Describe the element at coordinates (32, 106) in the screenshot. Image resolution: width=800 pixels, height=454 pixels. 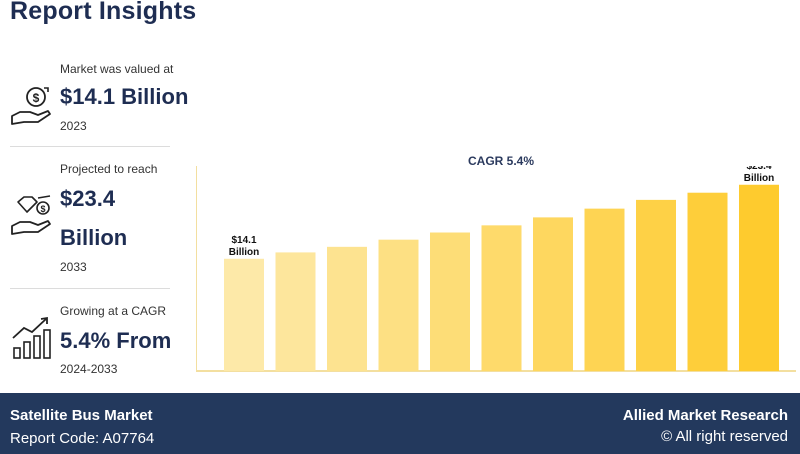
I see `dollar-hand-icon: $` at that location.